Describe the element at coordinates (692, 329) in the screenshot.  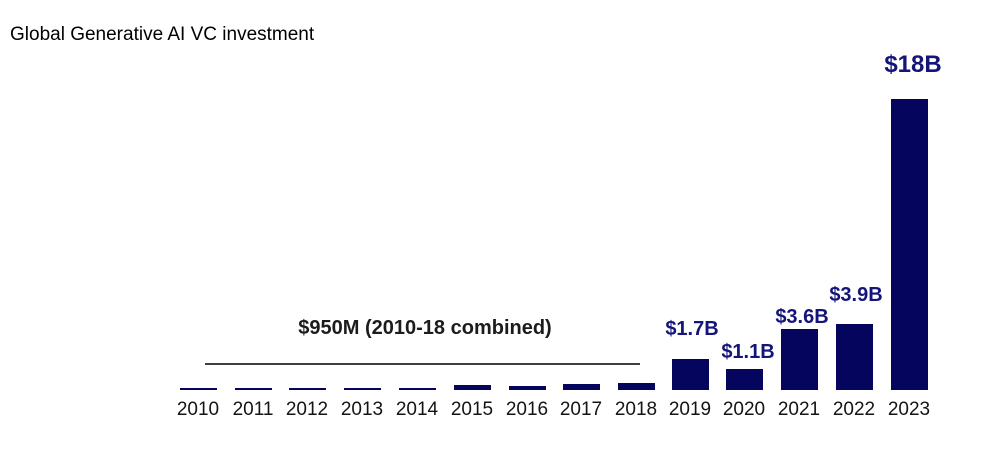
I see `value-label-2019: $1.7B` at that location.